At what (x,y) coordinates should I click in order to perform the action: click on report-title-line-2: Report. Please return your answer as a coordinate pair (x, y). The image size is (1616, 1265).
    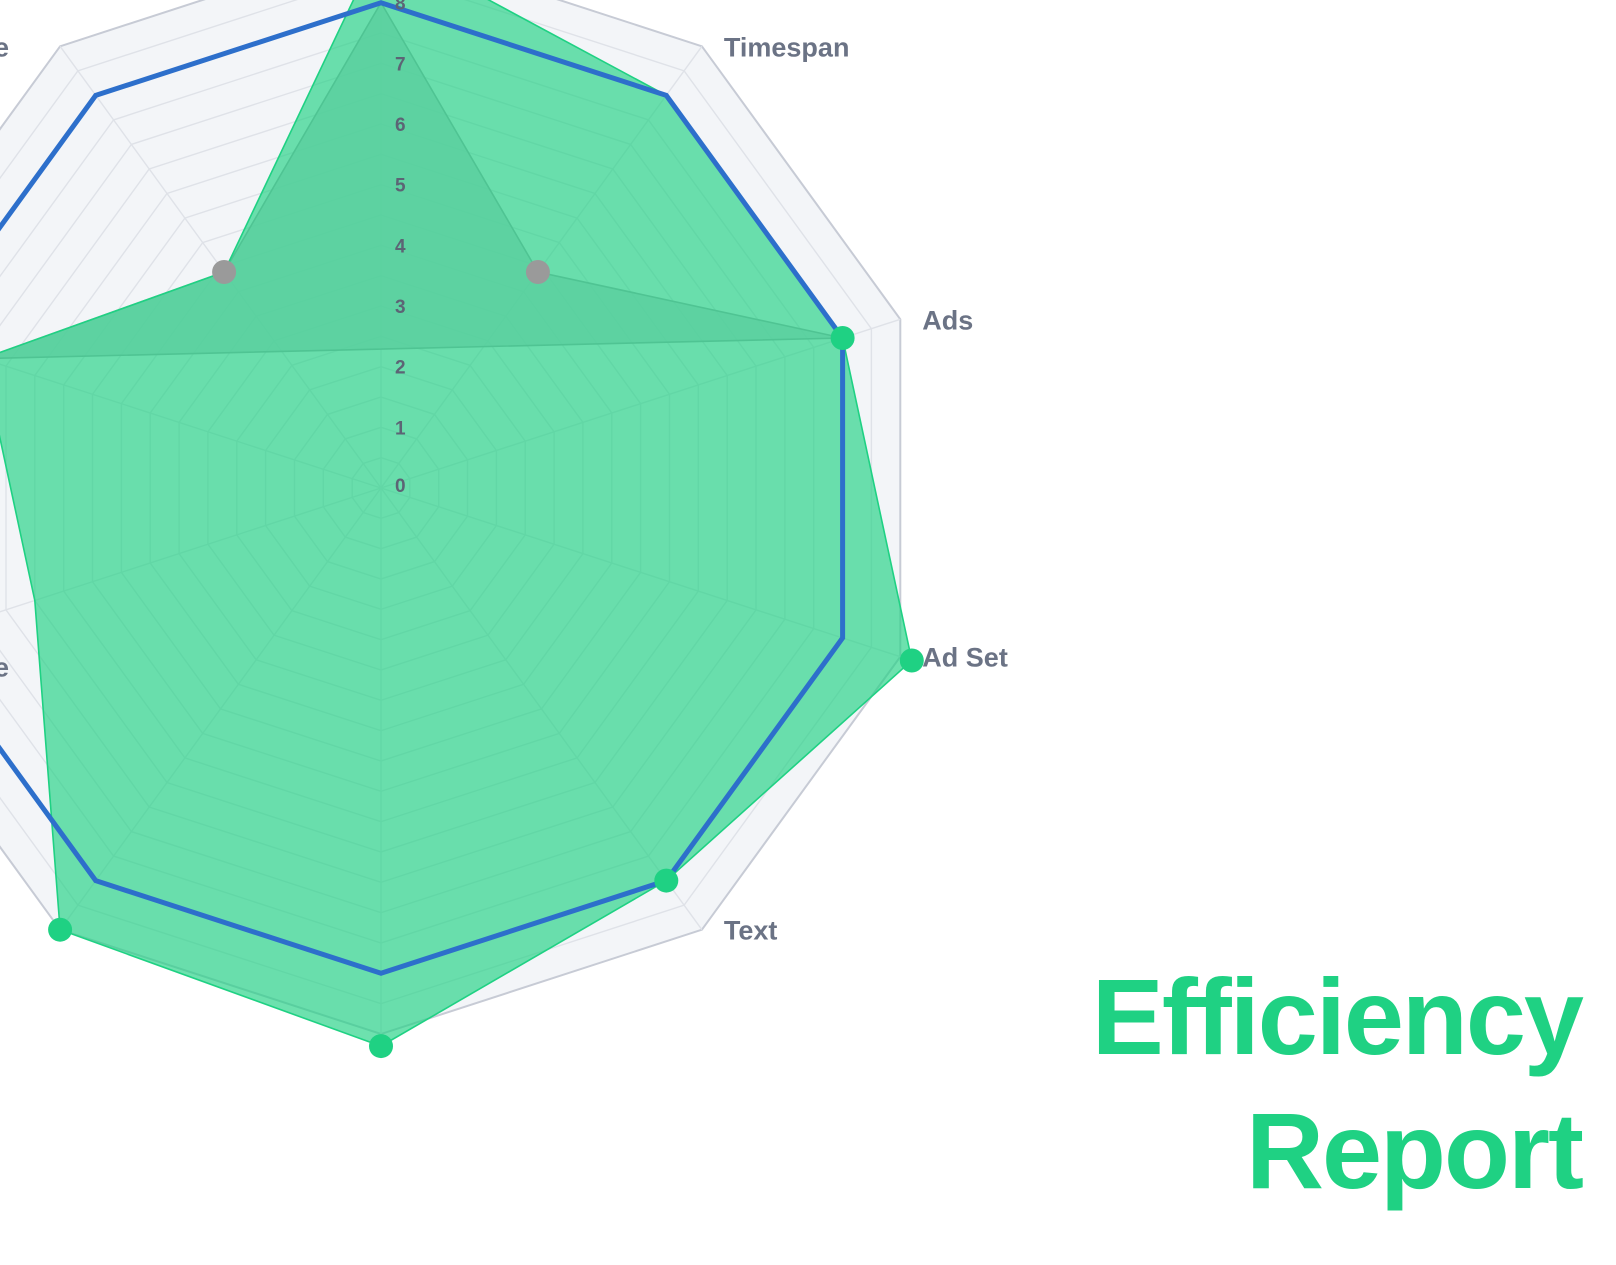
    Looking at the image, I should click on (1415, 1150).